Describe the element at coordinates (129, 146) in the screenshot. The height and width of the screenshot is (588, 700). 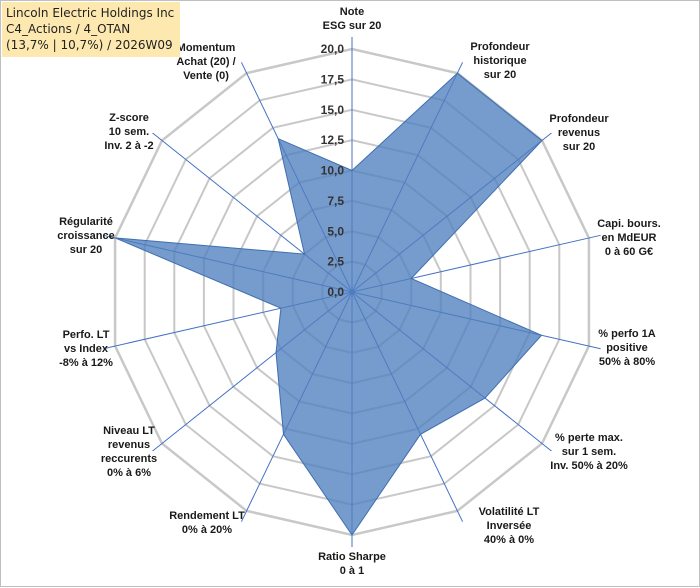
I see `axis-label-line: Inv. 2 à -2` at that location.